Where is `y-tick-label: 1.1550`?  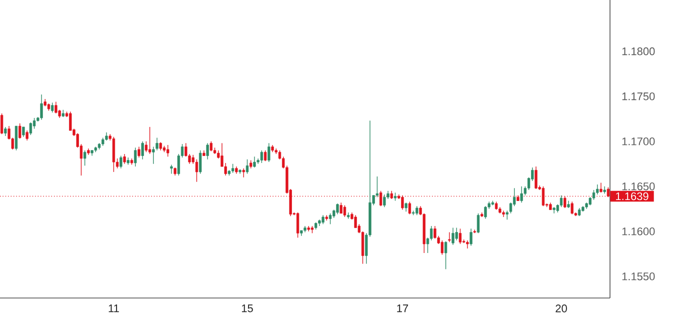
y-tick-label: 1.1550 is located at coordinates (638, 276).